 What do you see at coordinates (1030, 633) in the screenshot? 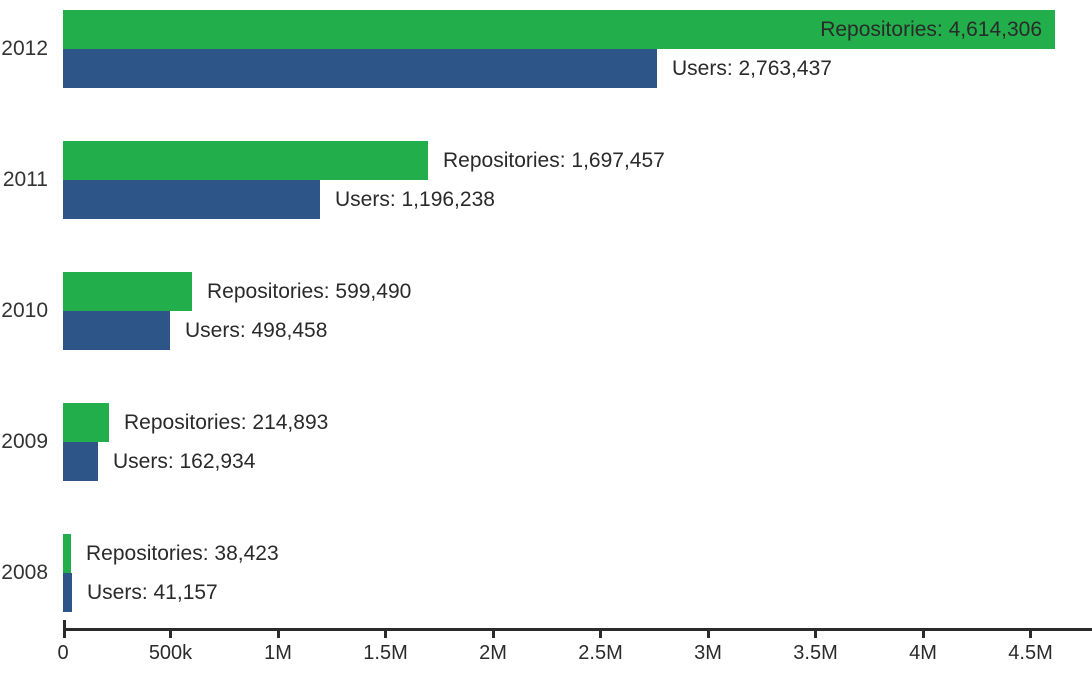
I see `x-axis-tick-4.5M` at bounding box center [1030, 633].